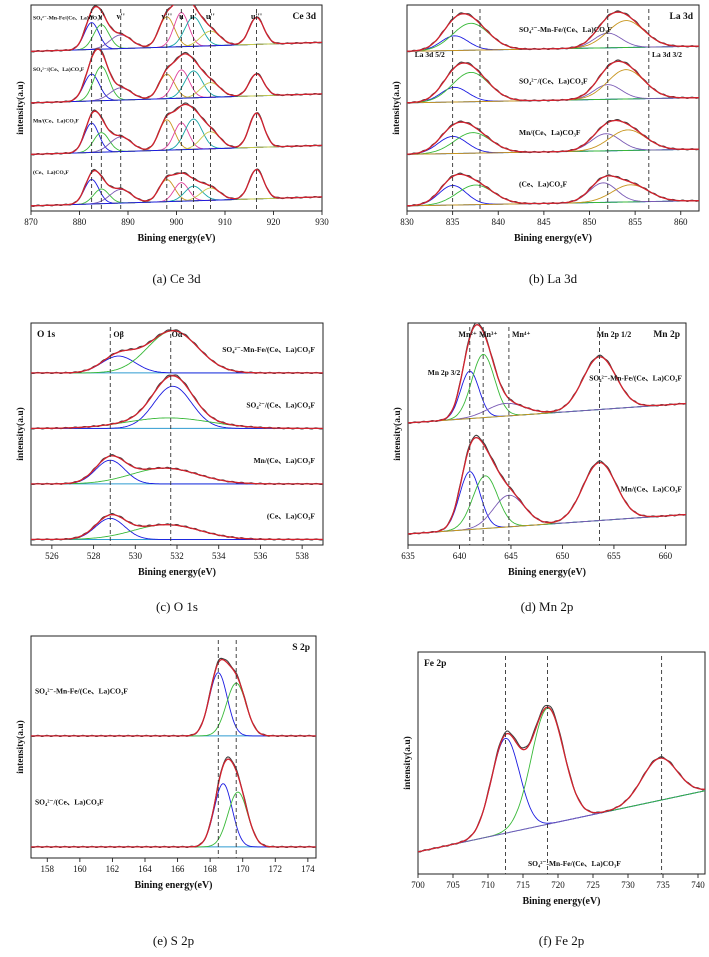 This screenshot has width=709, height=957. What do you see at coordinates (305, 17) in the screenshot?
I see `panel-title: Ce 3d` at bounding box center [305, 17].